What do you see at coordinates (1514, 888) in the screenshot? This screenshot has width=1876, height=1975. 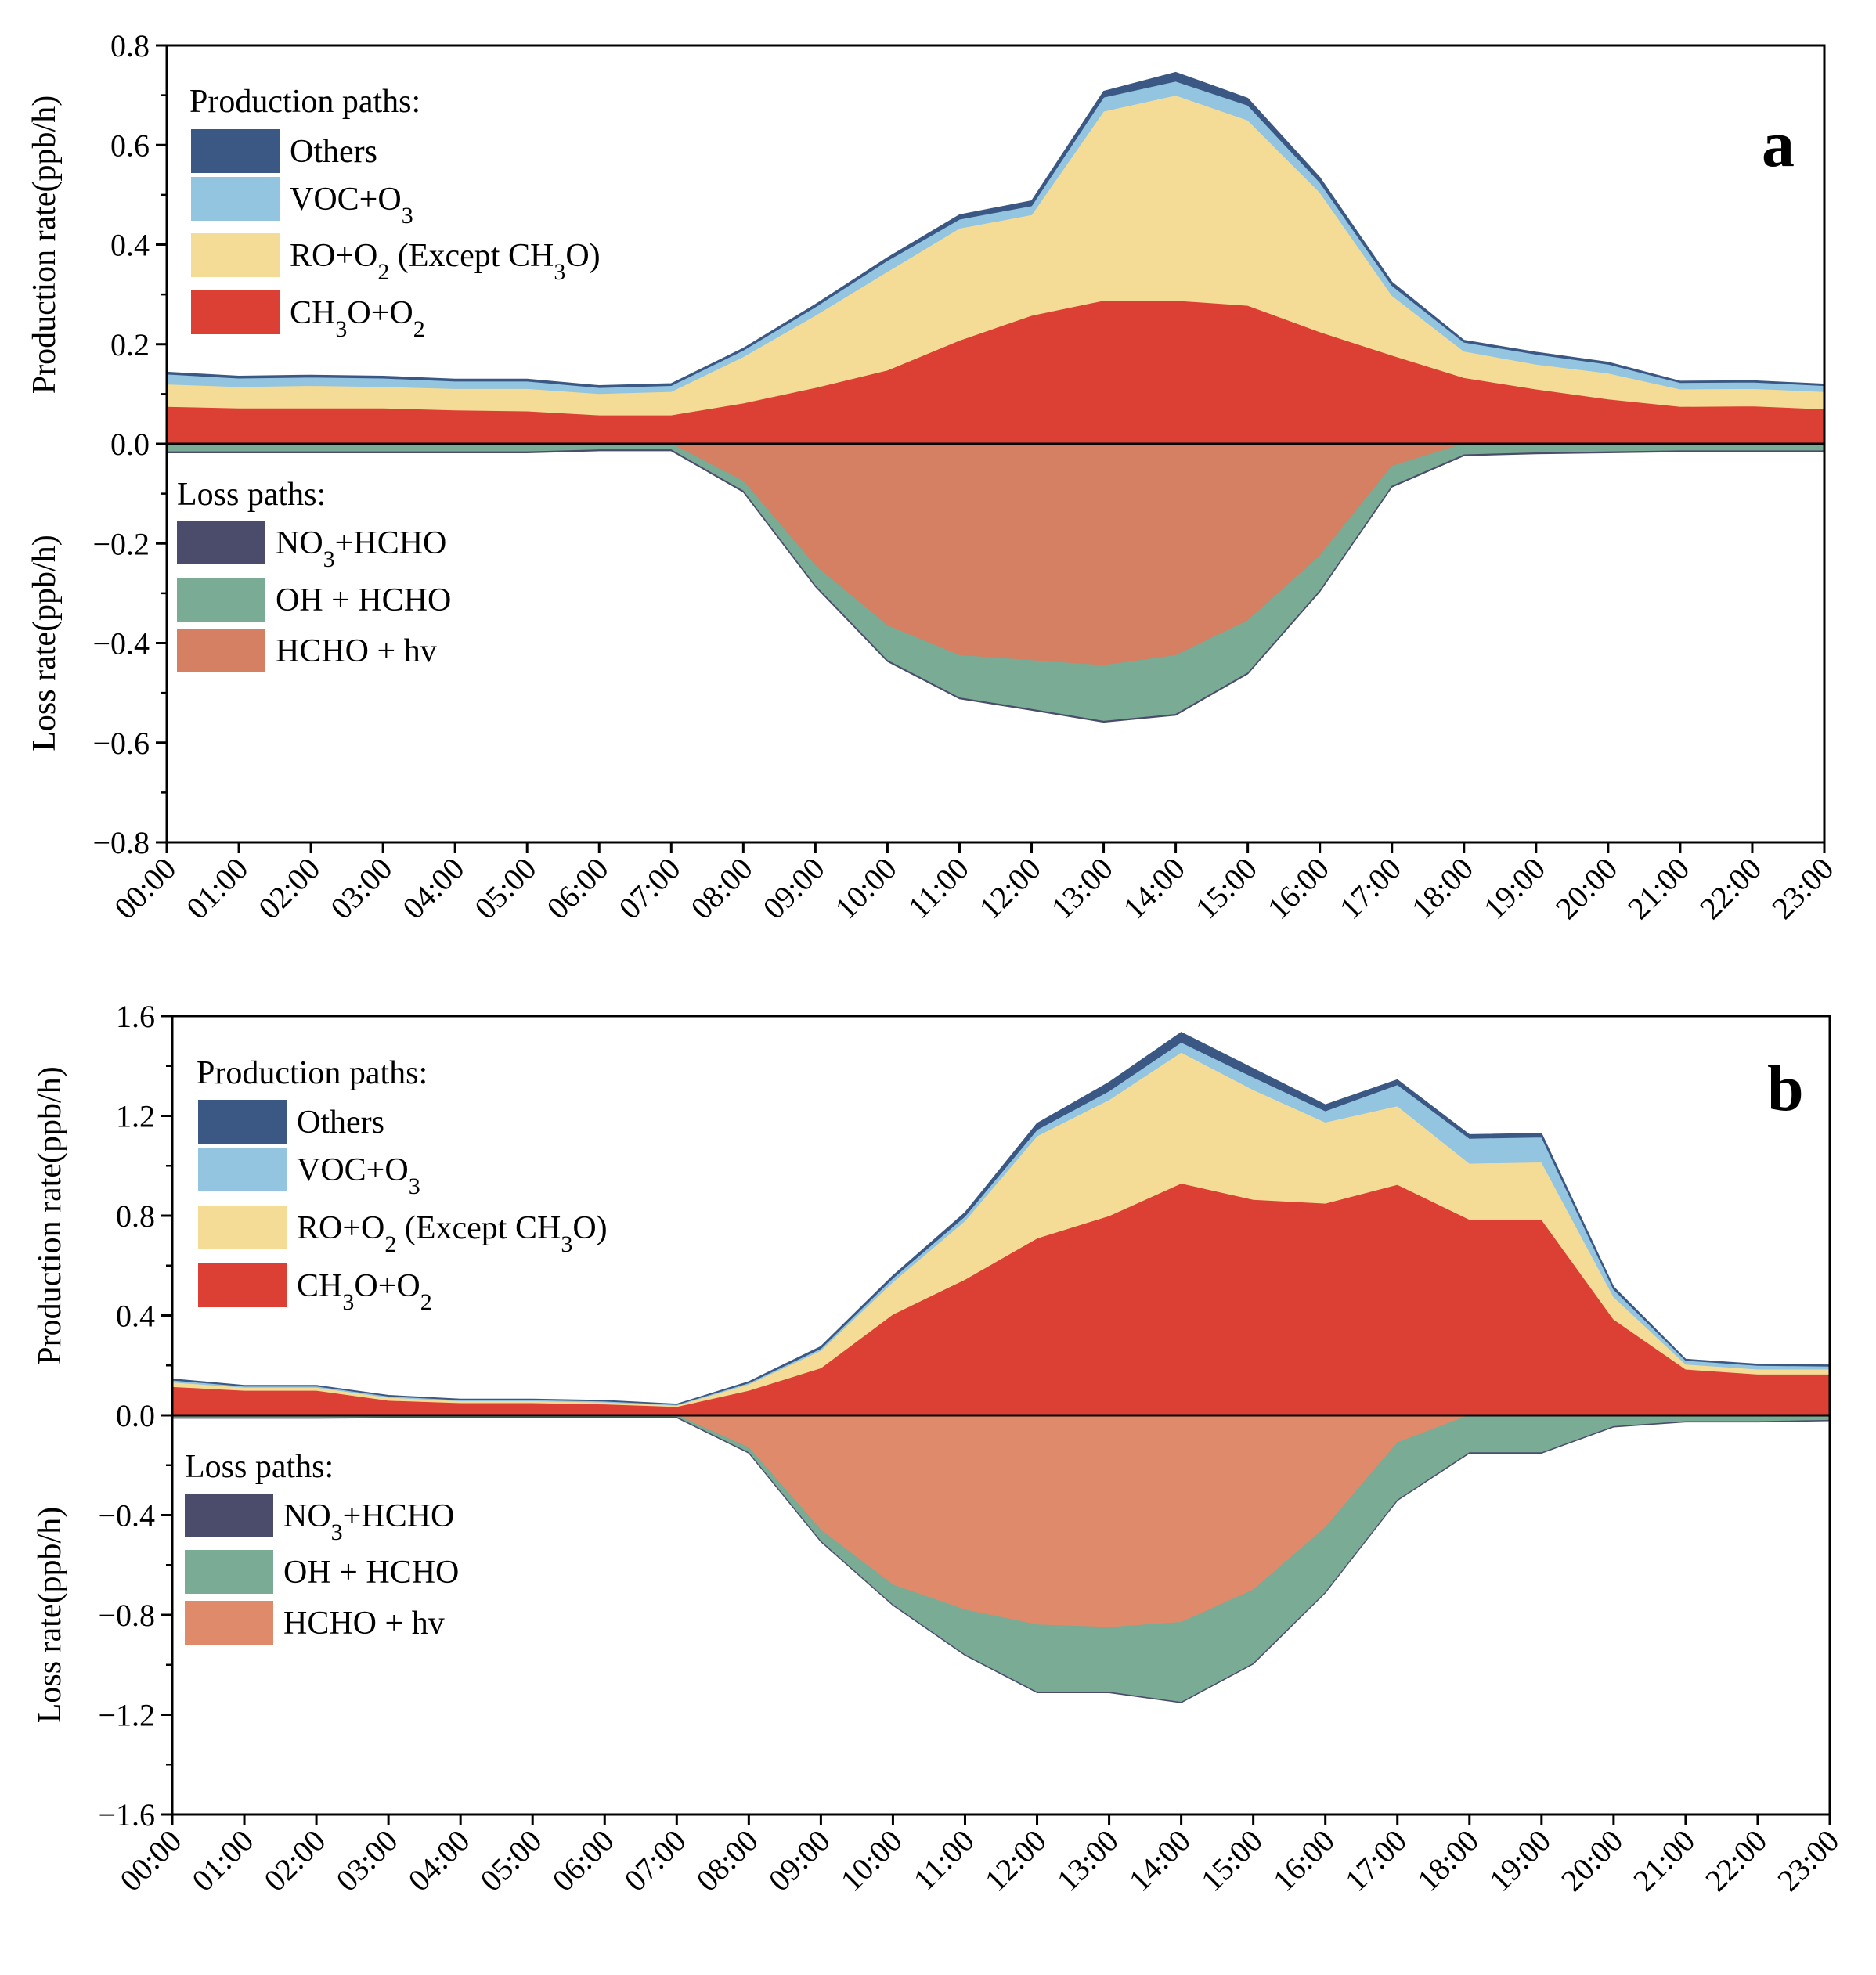 I see `x-tick-label: 19:00` at bounding box center [1514, 888].